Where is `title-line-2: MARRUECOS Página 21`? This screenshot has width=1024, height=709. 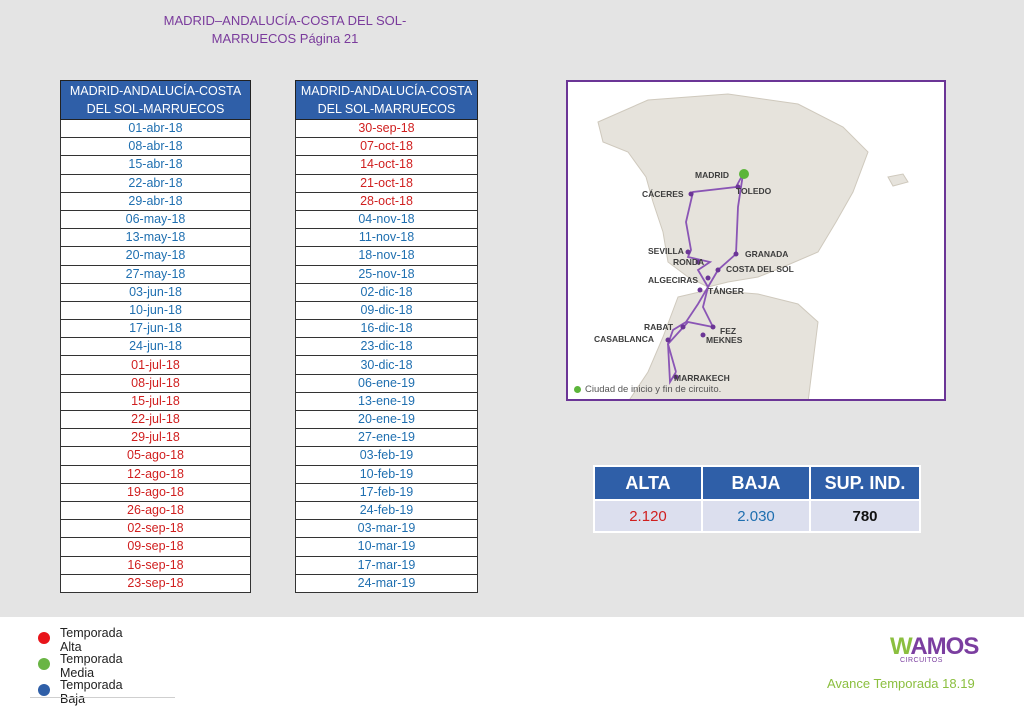 title-line-2: MARRUECOS Página 21 is located at coordinates (285, 38).